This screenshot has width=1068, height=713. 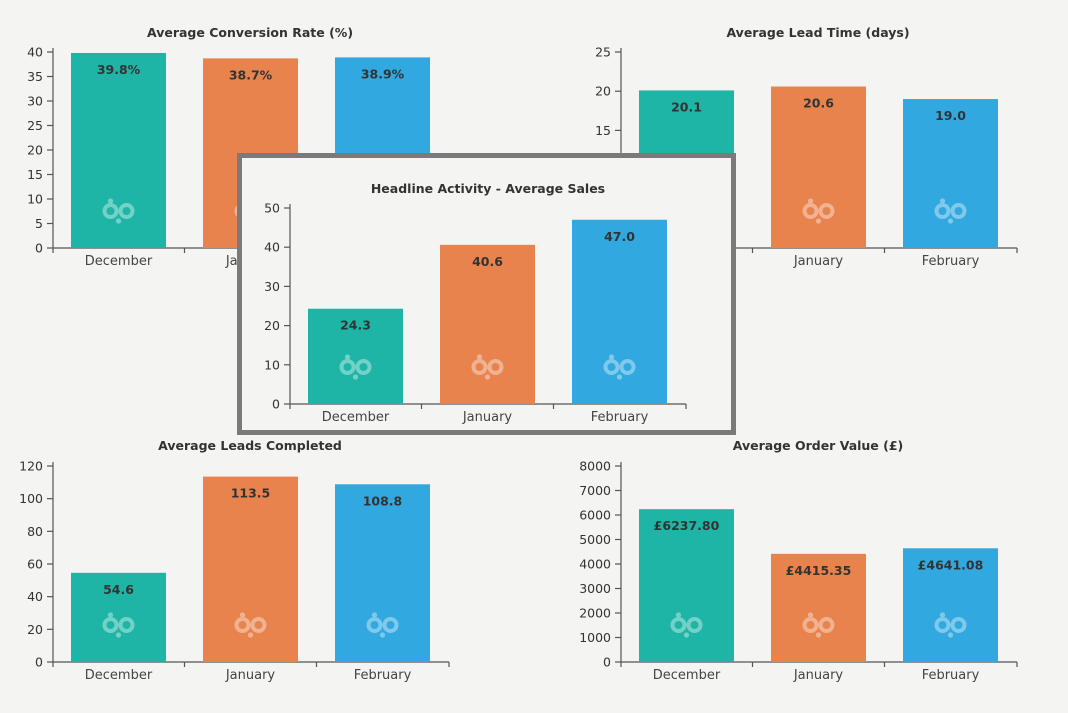 I want to click on y-tick-label: 6000, so click(x=595, y=515).